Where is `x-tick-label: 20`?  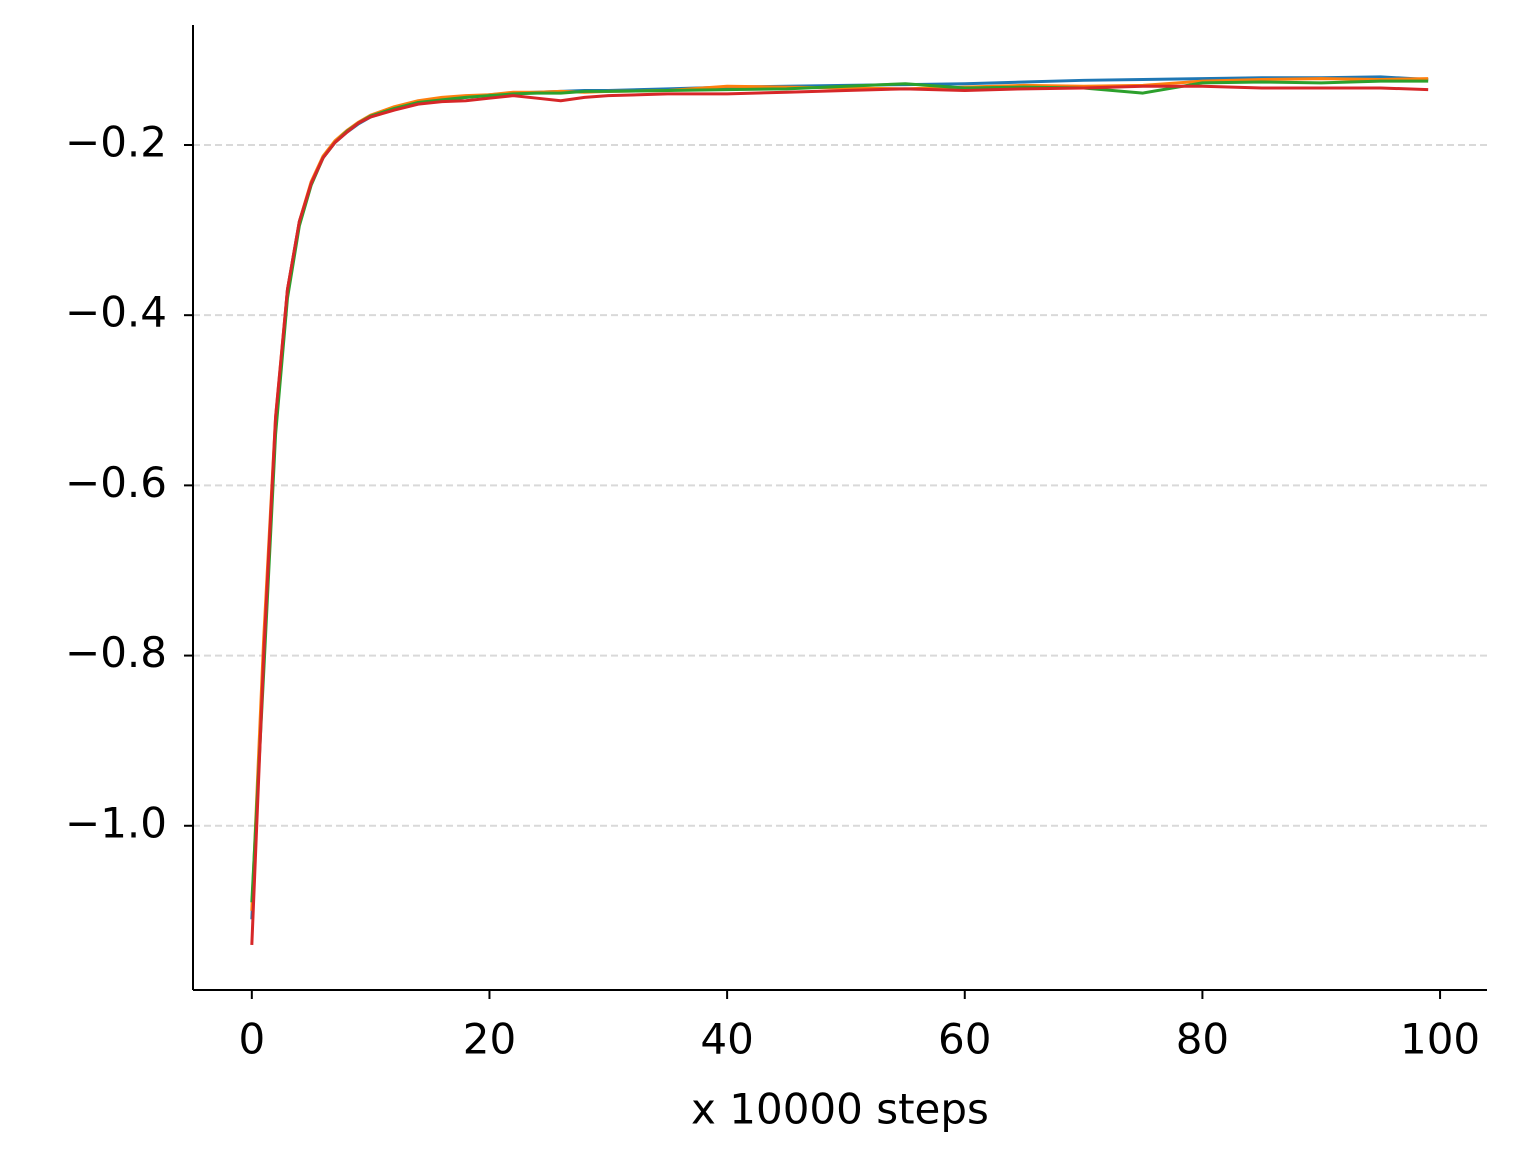 x-tick-label: 20 is located at coordinates (489, 1039).